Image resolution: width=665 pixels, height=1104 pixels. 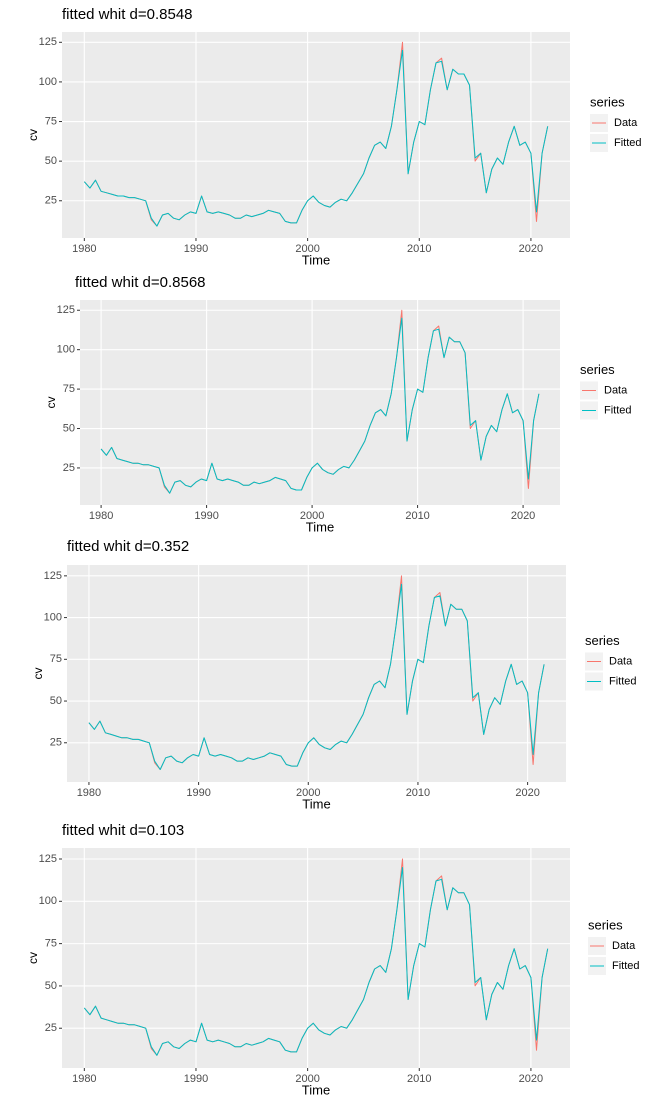 What do you see at coordinates (128, 546) in the screenshot?
I see `chart-title: fitted whit d=0.352` at bounding box center [128, 546].